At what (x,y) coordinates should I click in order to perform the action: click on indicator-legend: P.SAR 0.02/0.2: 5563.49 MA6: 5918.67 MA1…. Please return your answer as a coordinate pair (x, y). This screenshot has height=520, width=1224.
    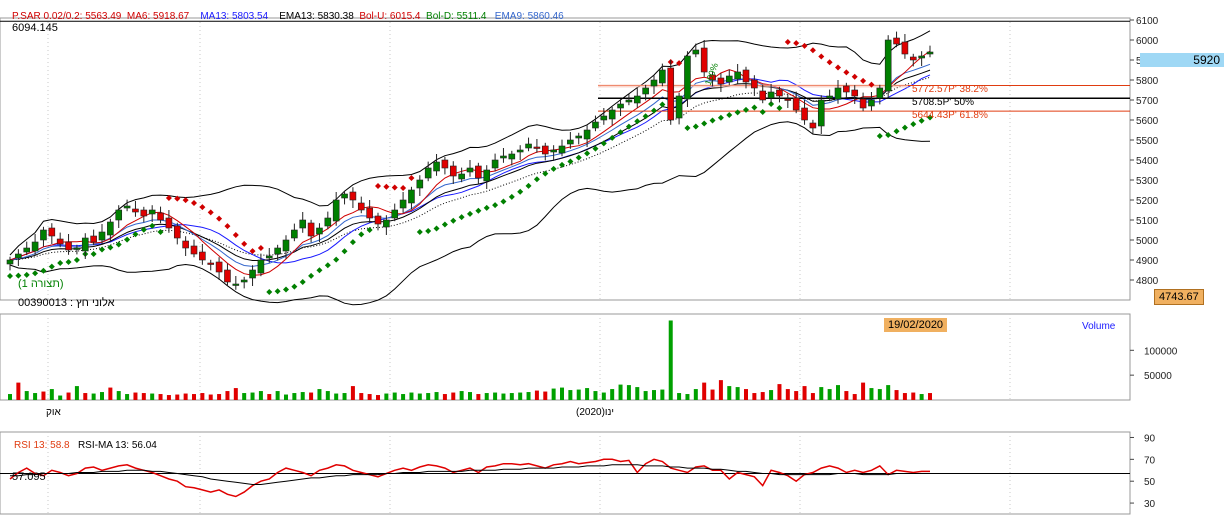
    Looking at the image, I should click on (288, 17).